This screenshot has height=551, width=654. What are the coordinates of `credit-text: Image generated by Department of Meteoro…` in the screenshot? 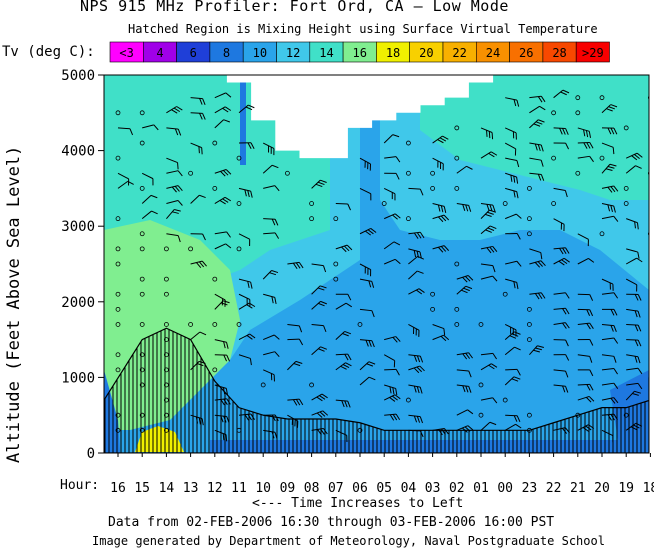 It's located at (348, 541).